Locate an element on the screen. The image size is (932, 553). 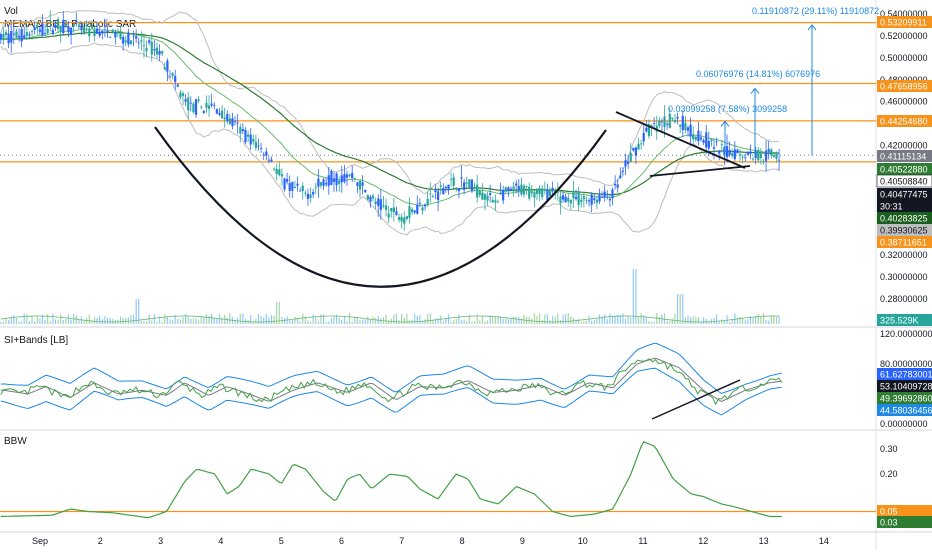
x-tick-label: 5 is located at coordinates (281, 541).